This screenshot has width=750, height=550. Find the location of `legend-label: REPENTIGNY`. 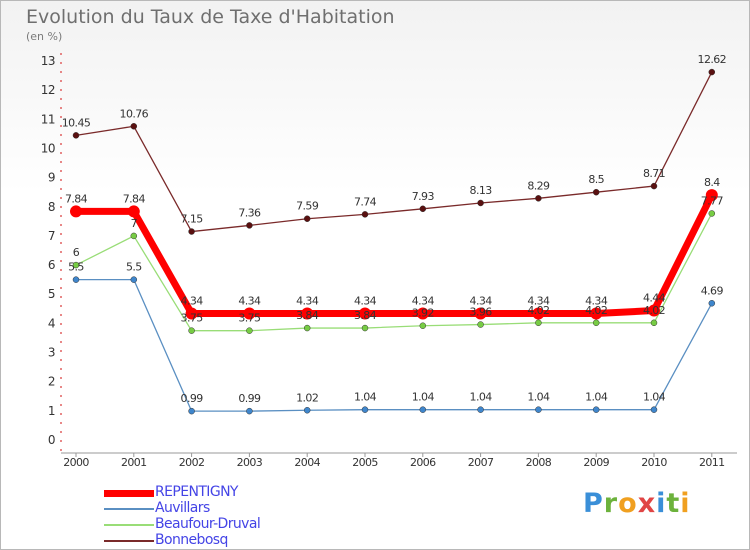

legend-label: REPENTIGNY is located at coordinates (196, 492).